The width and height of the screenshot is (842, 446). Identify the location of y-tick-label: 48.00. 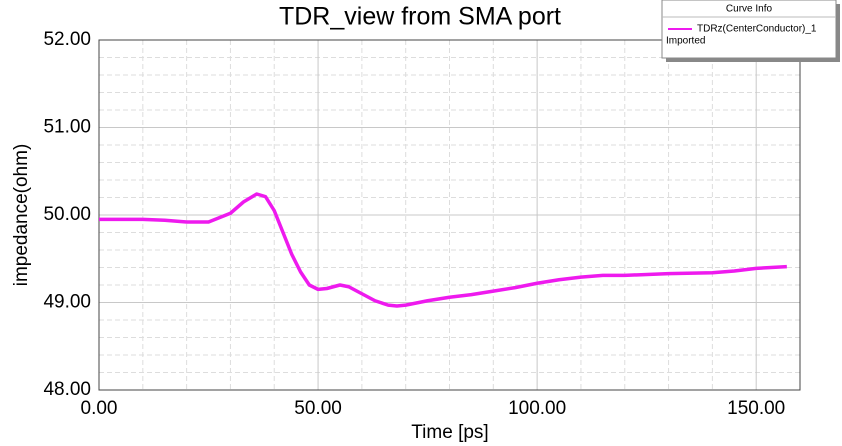
(67, 389).